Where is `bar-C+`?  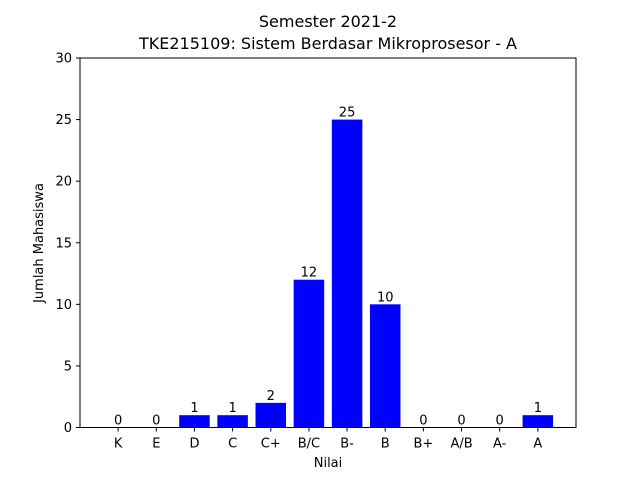 bar-C+ is located at coordinates (271, 415).